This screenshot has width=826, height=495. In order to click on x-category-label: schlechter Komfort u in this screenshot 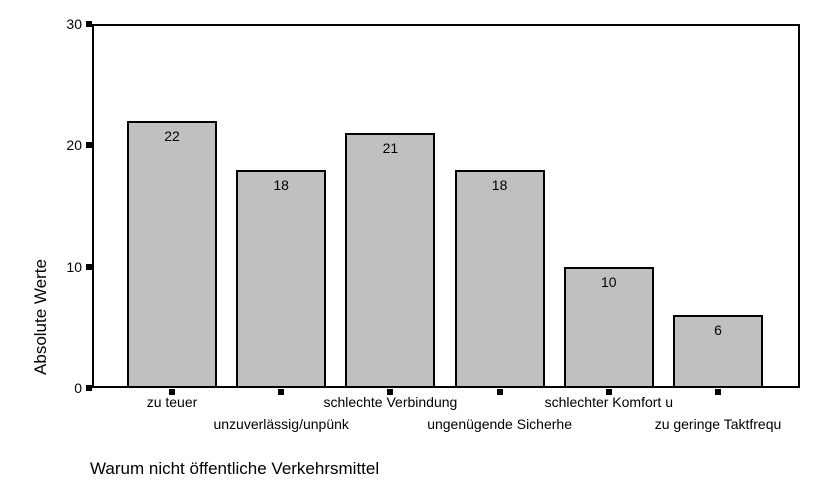, I will do `click(608, 402)`.